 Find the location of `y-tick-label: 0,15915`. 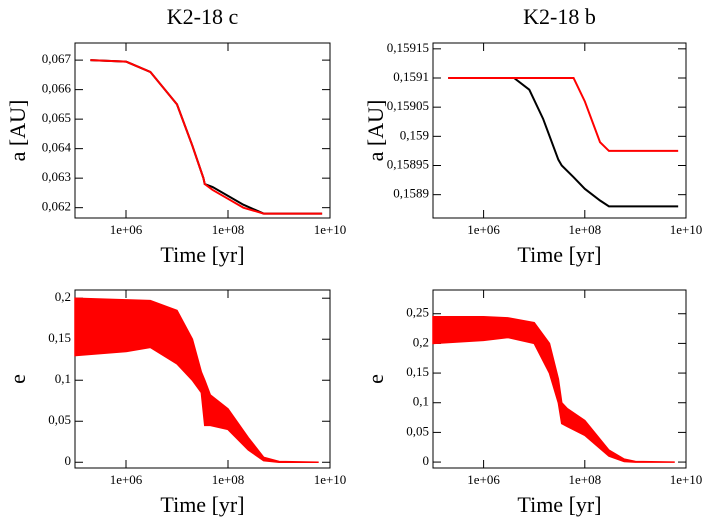

y-tick-label: 0,15915 is located at coordinates (408, 47).